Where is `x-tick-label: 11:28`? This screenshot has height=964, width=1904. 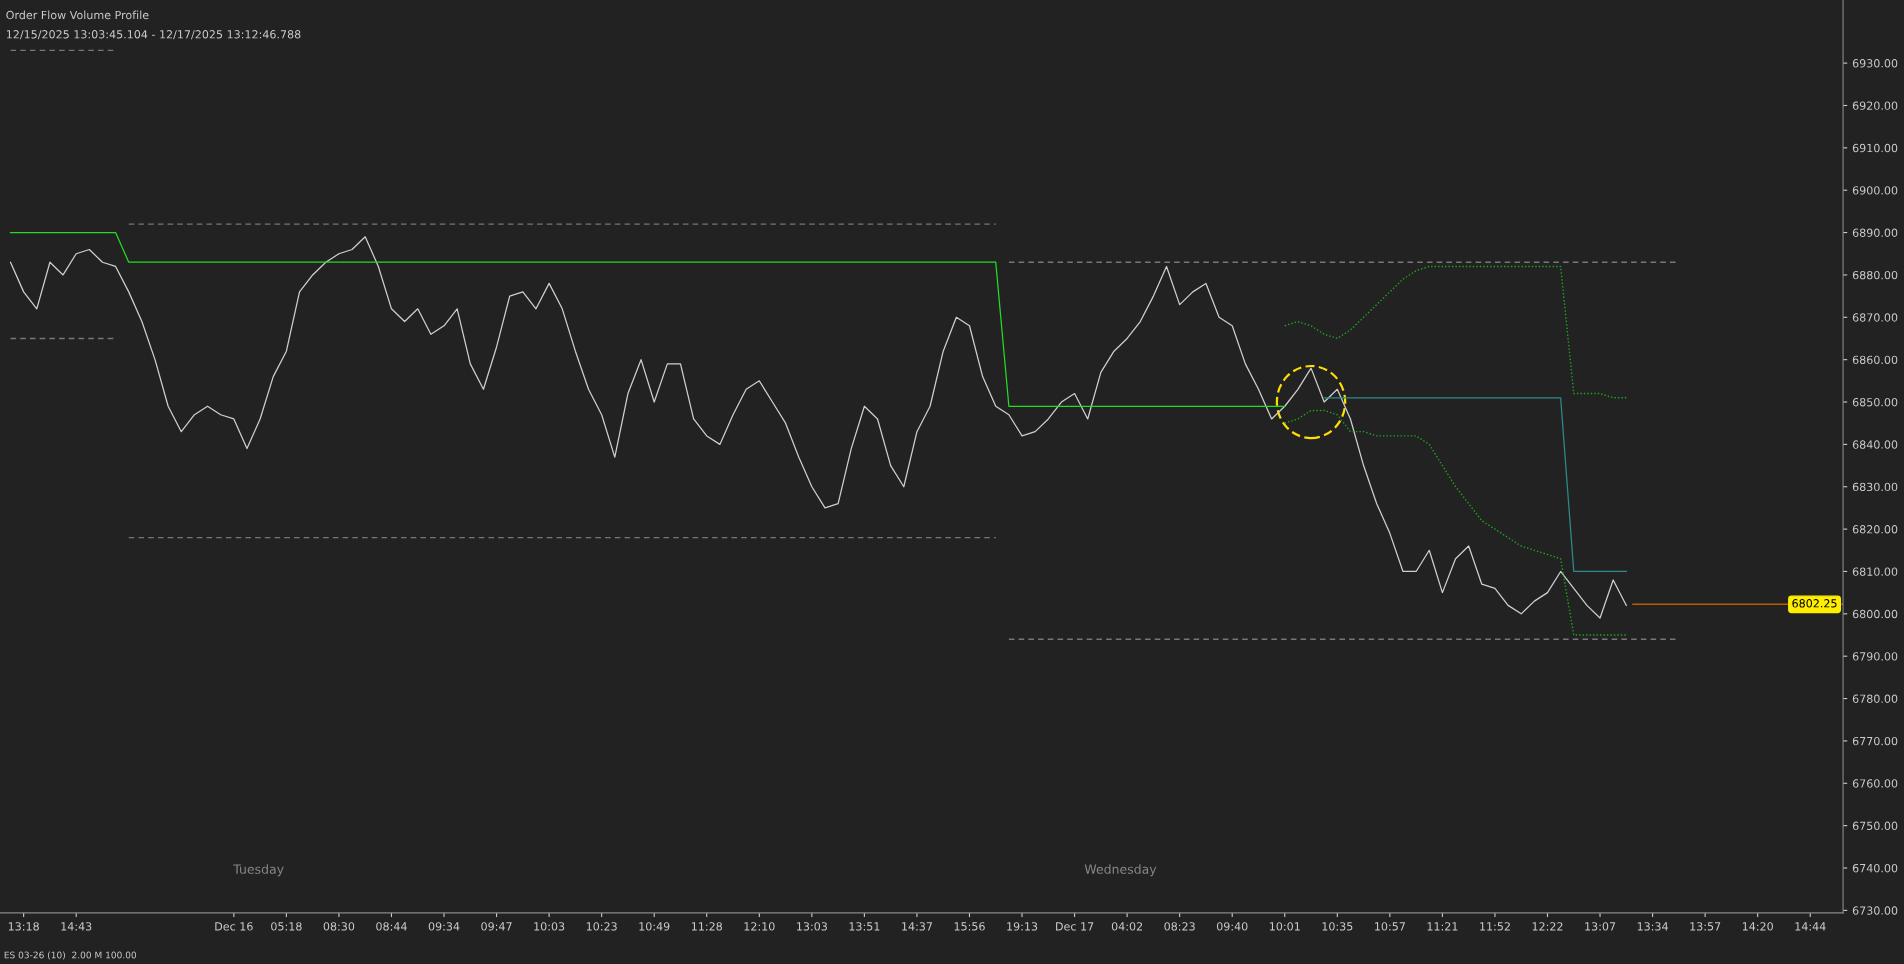 x-tick-label: 11:28 is located at coordinates (706, 926).